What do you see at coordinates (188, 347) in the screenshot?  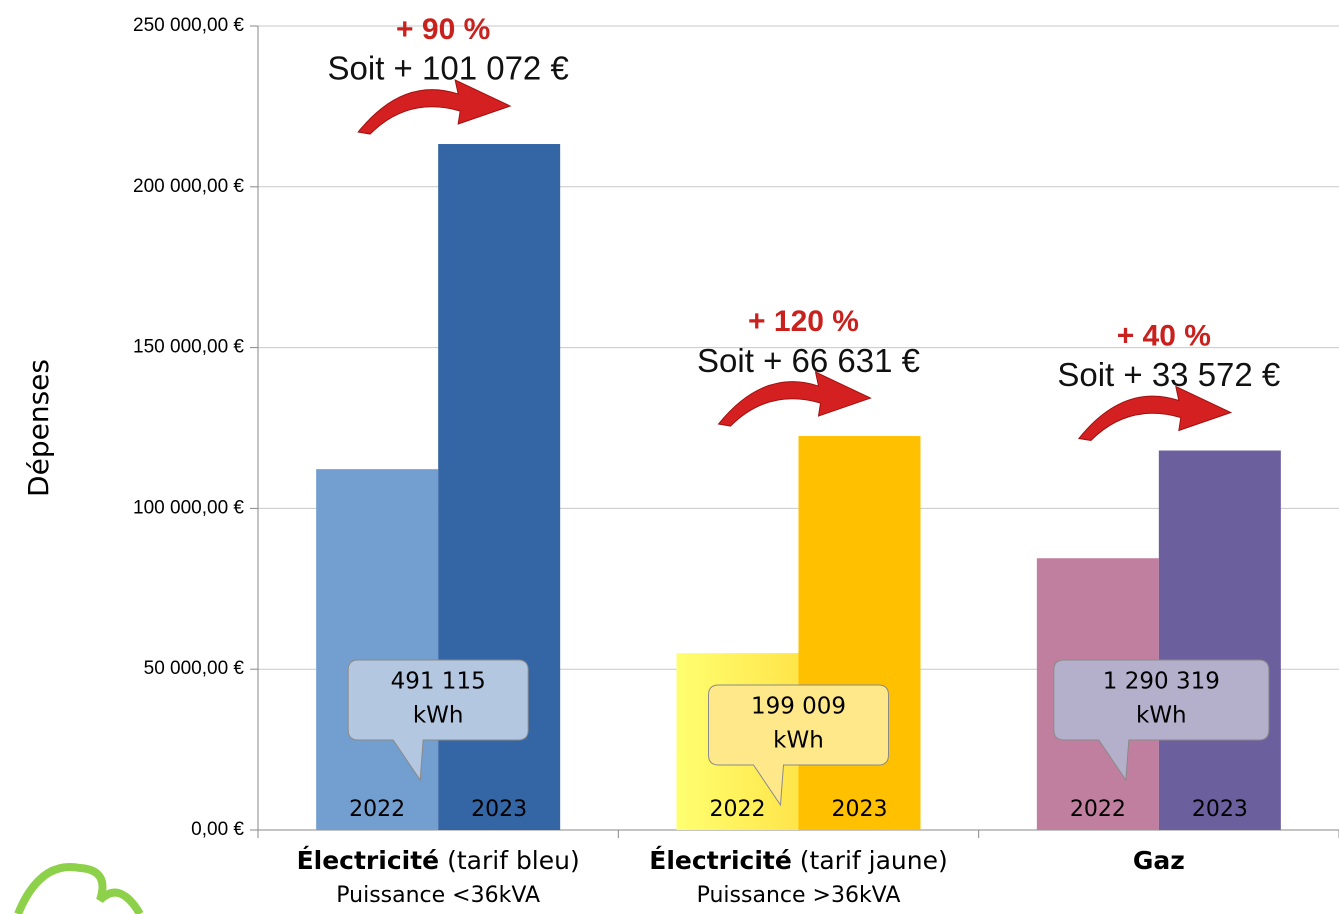 I see `y-tick-label: 150 000,00 €` at bounding box center [188, 347].